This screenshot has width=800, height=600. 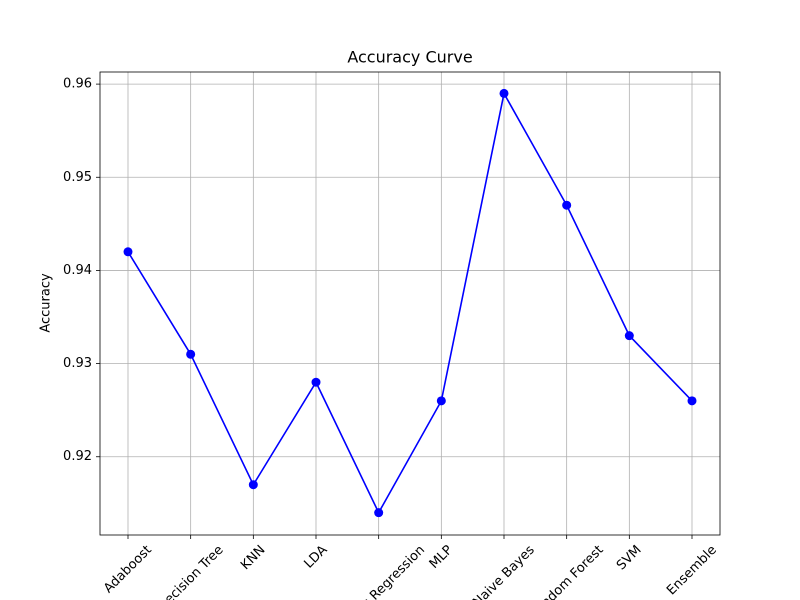 I want to click on x-tick-label: LDA, so click(x=316, y=557).